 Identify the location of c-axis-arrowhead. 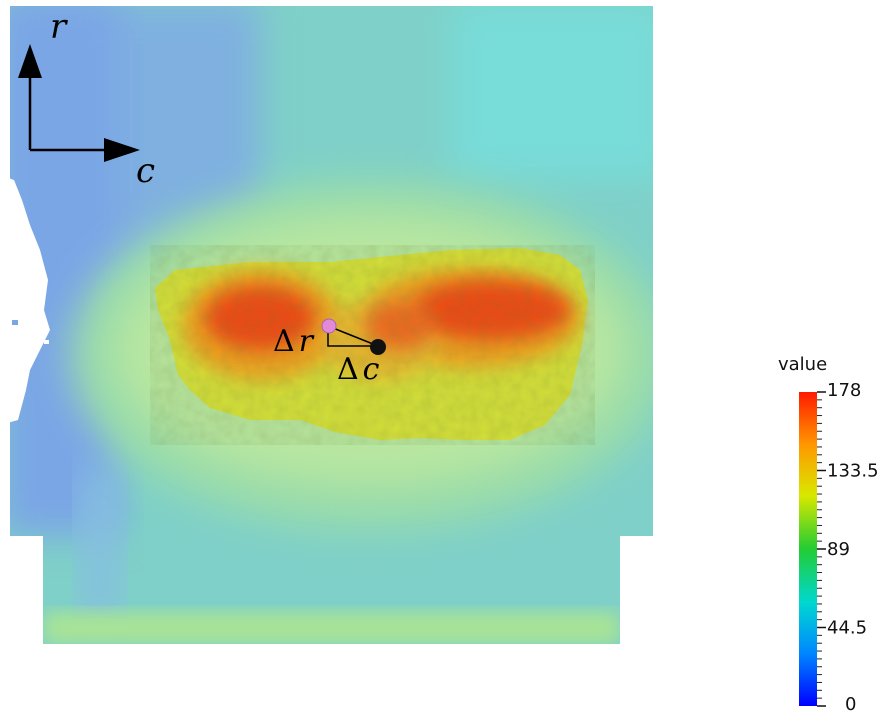
(122, 150).